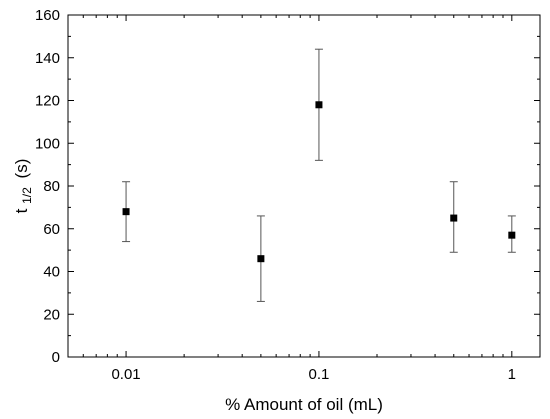  I want to click on y-tick-label: 20, so click(51, 314).